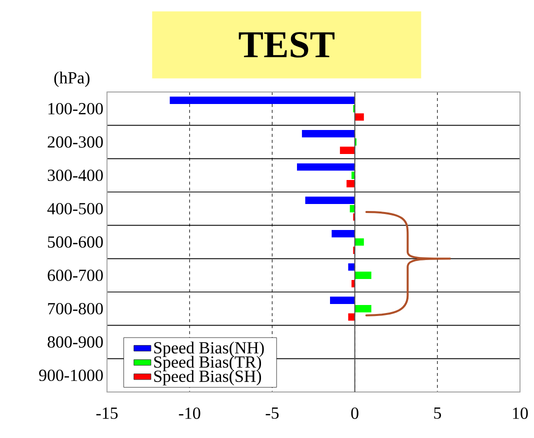 The width and height of the screenshot is (534, 438). I want to click on x-tick-label: 5, so click(437, 413).